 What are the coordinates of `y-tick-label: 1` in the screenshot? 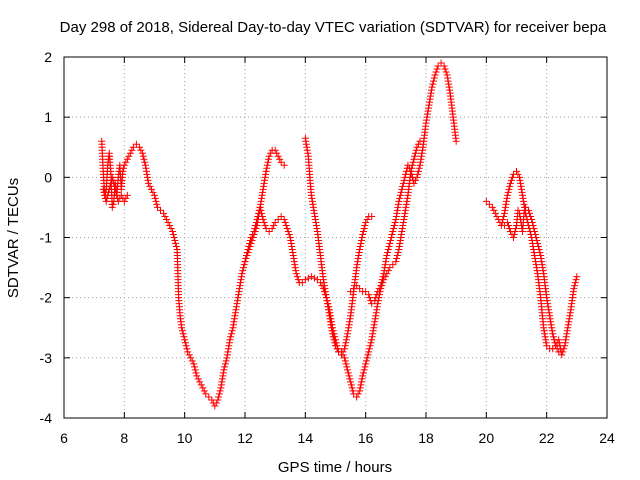 It's located at (48, 117).